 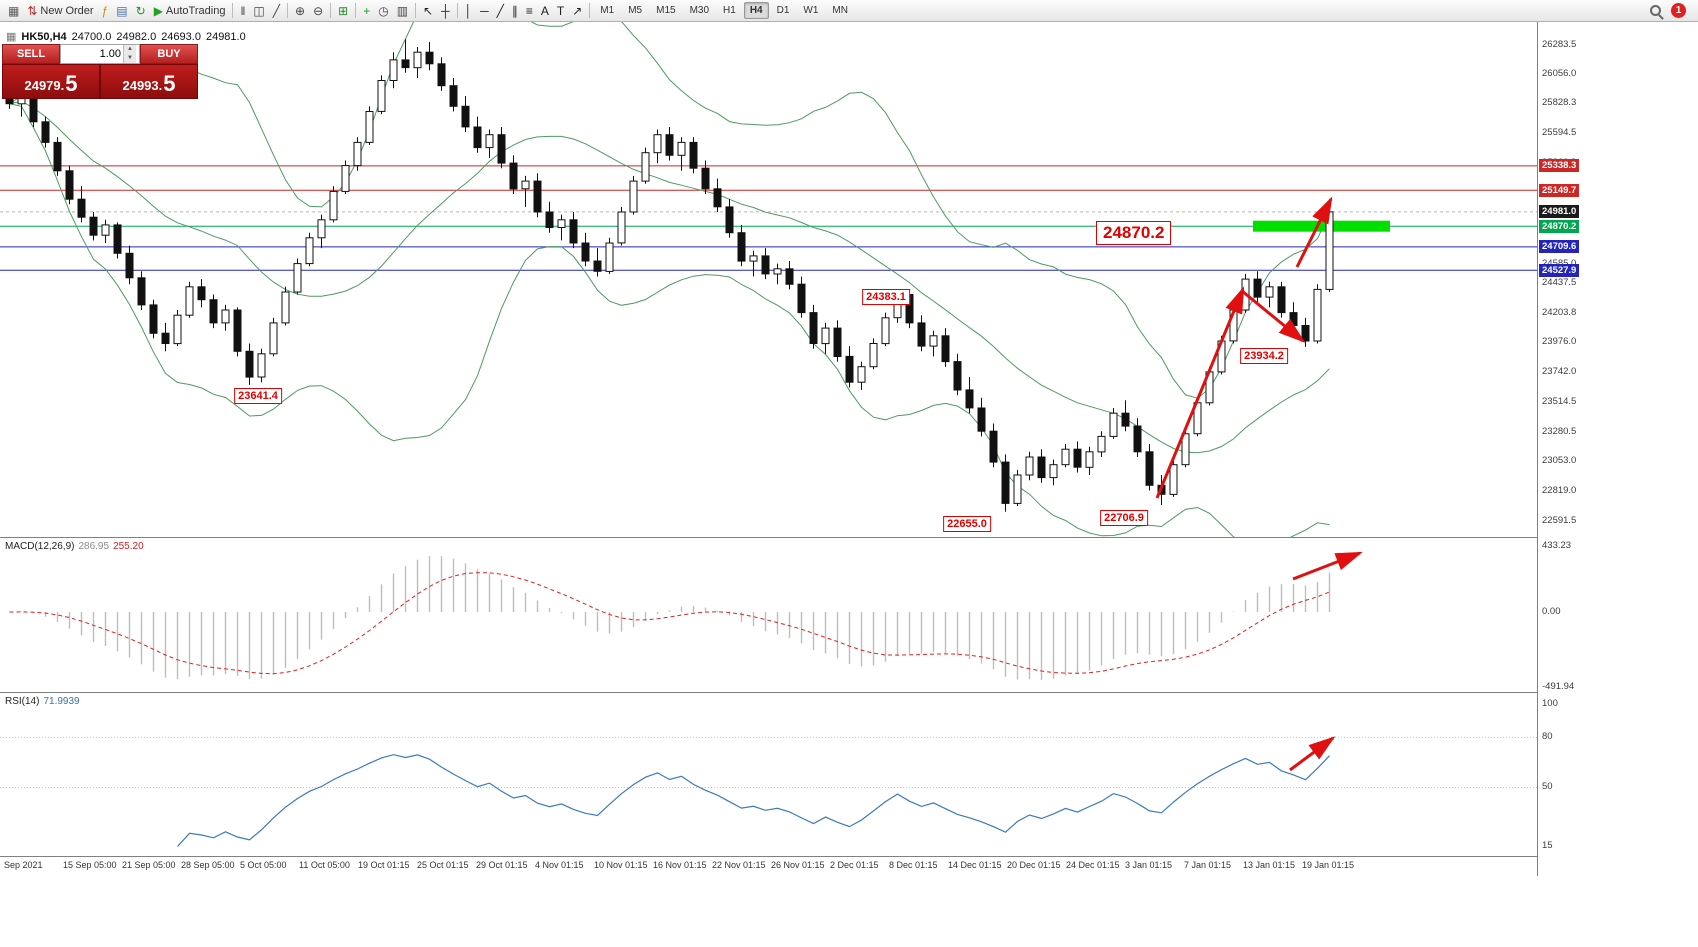 What do you see at coordinates (343, 11) in the screenshot?
I see `tile-windows-icon: ⊞` at bounding box center [343, 11].